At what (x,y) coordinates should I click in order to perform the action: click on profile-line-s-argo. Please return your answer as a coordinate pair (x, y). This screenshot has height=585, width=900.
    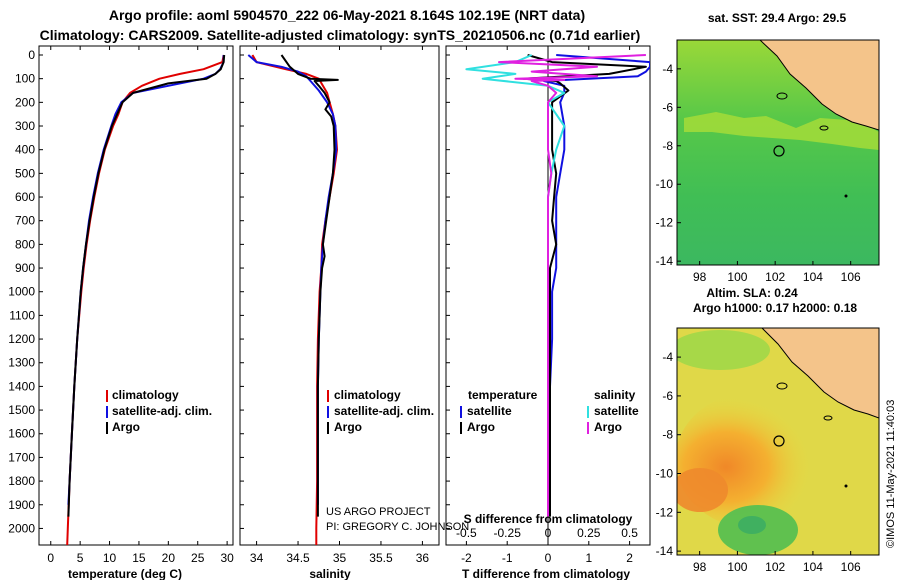
    Looking at the image, I should click on (572, 285).